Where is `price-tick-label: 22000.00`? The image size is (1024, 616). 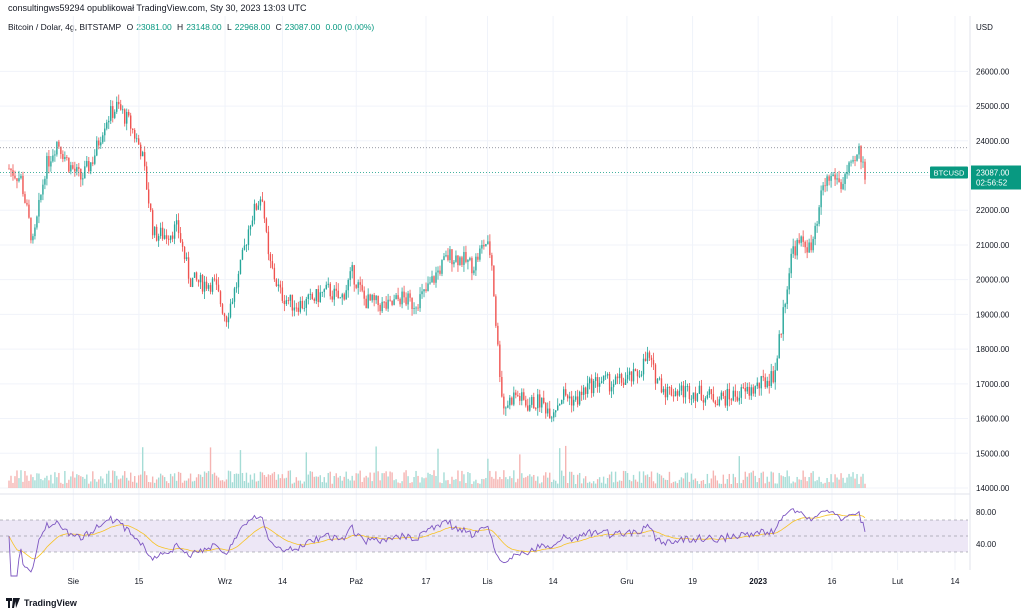
price-tick-label: 22000.00 is located at coordinates (993, 210).